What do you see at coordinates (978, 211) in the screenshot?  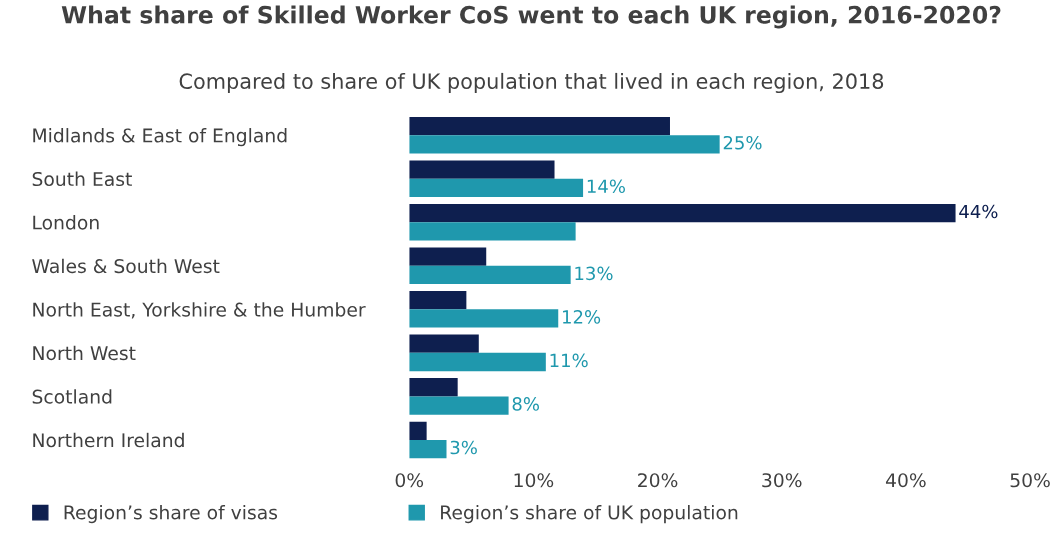 I see `data-label: 44%` at bounding box center [978, 211].